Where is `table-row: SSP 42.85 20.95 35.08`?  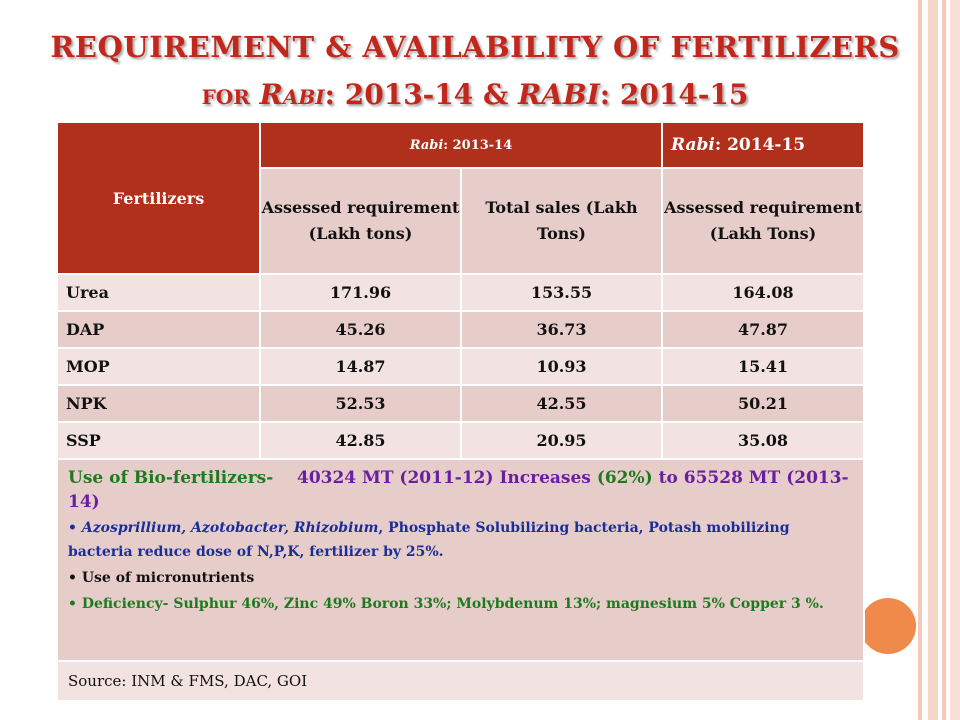
table-row: SSP 42.85 20.95 35.08 is located at coordinates (460, 440).